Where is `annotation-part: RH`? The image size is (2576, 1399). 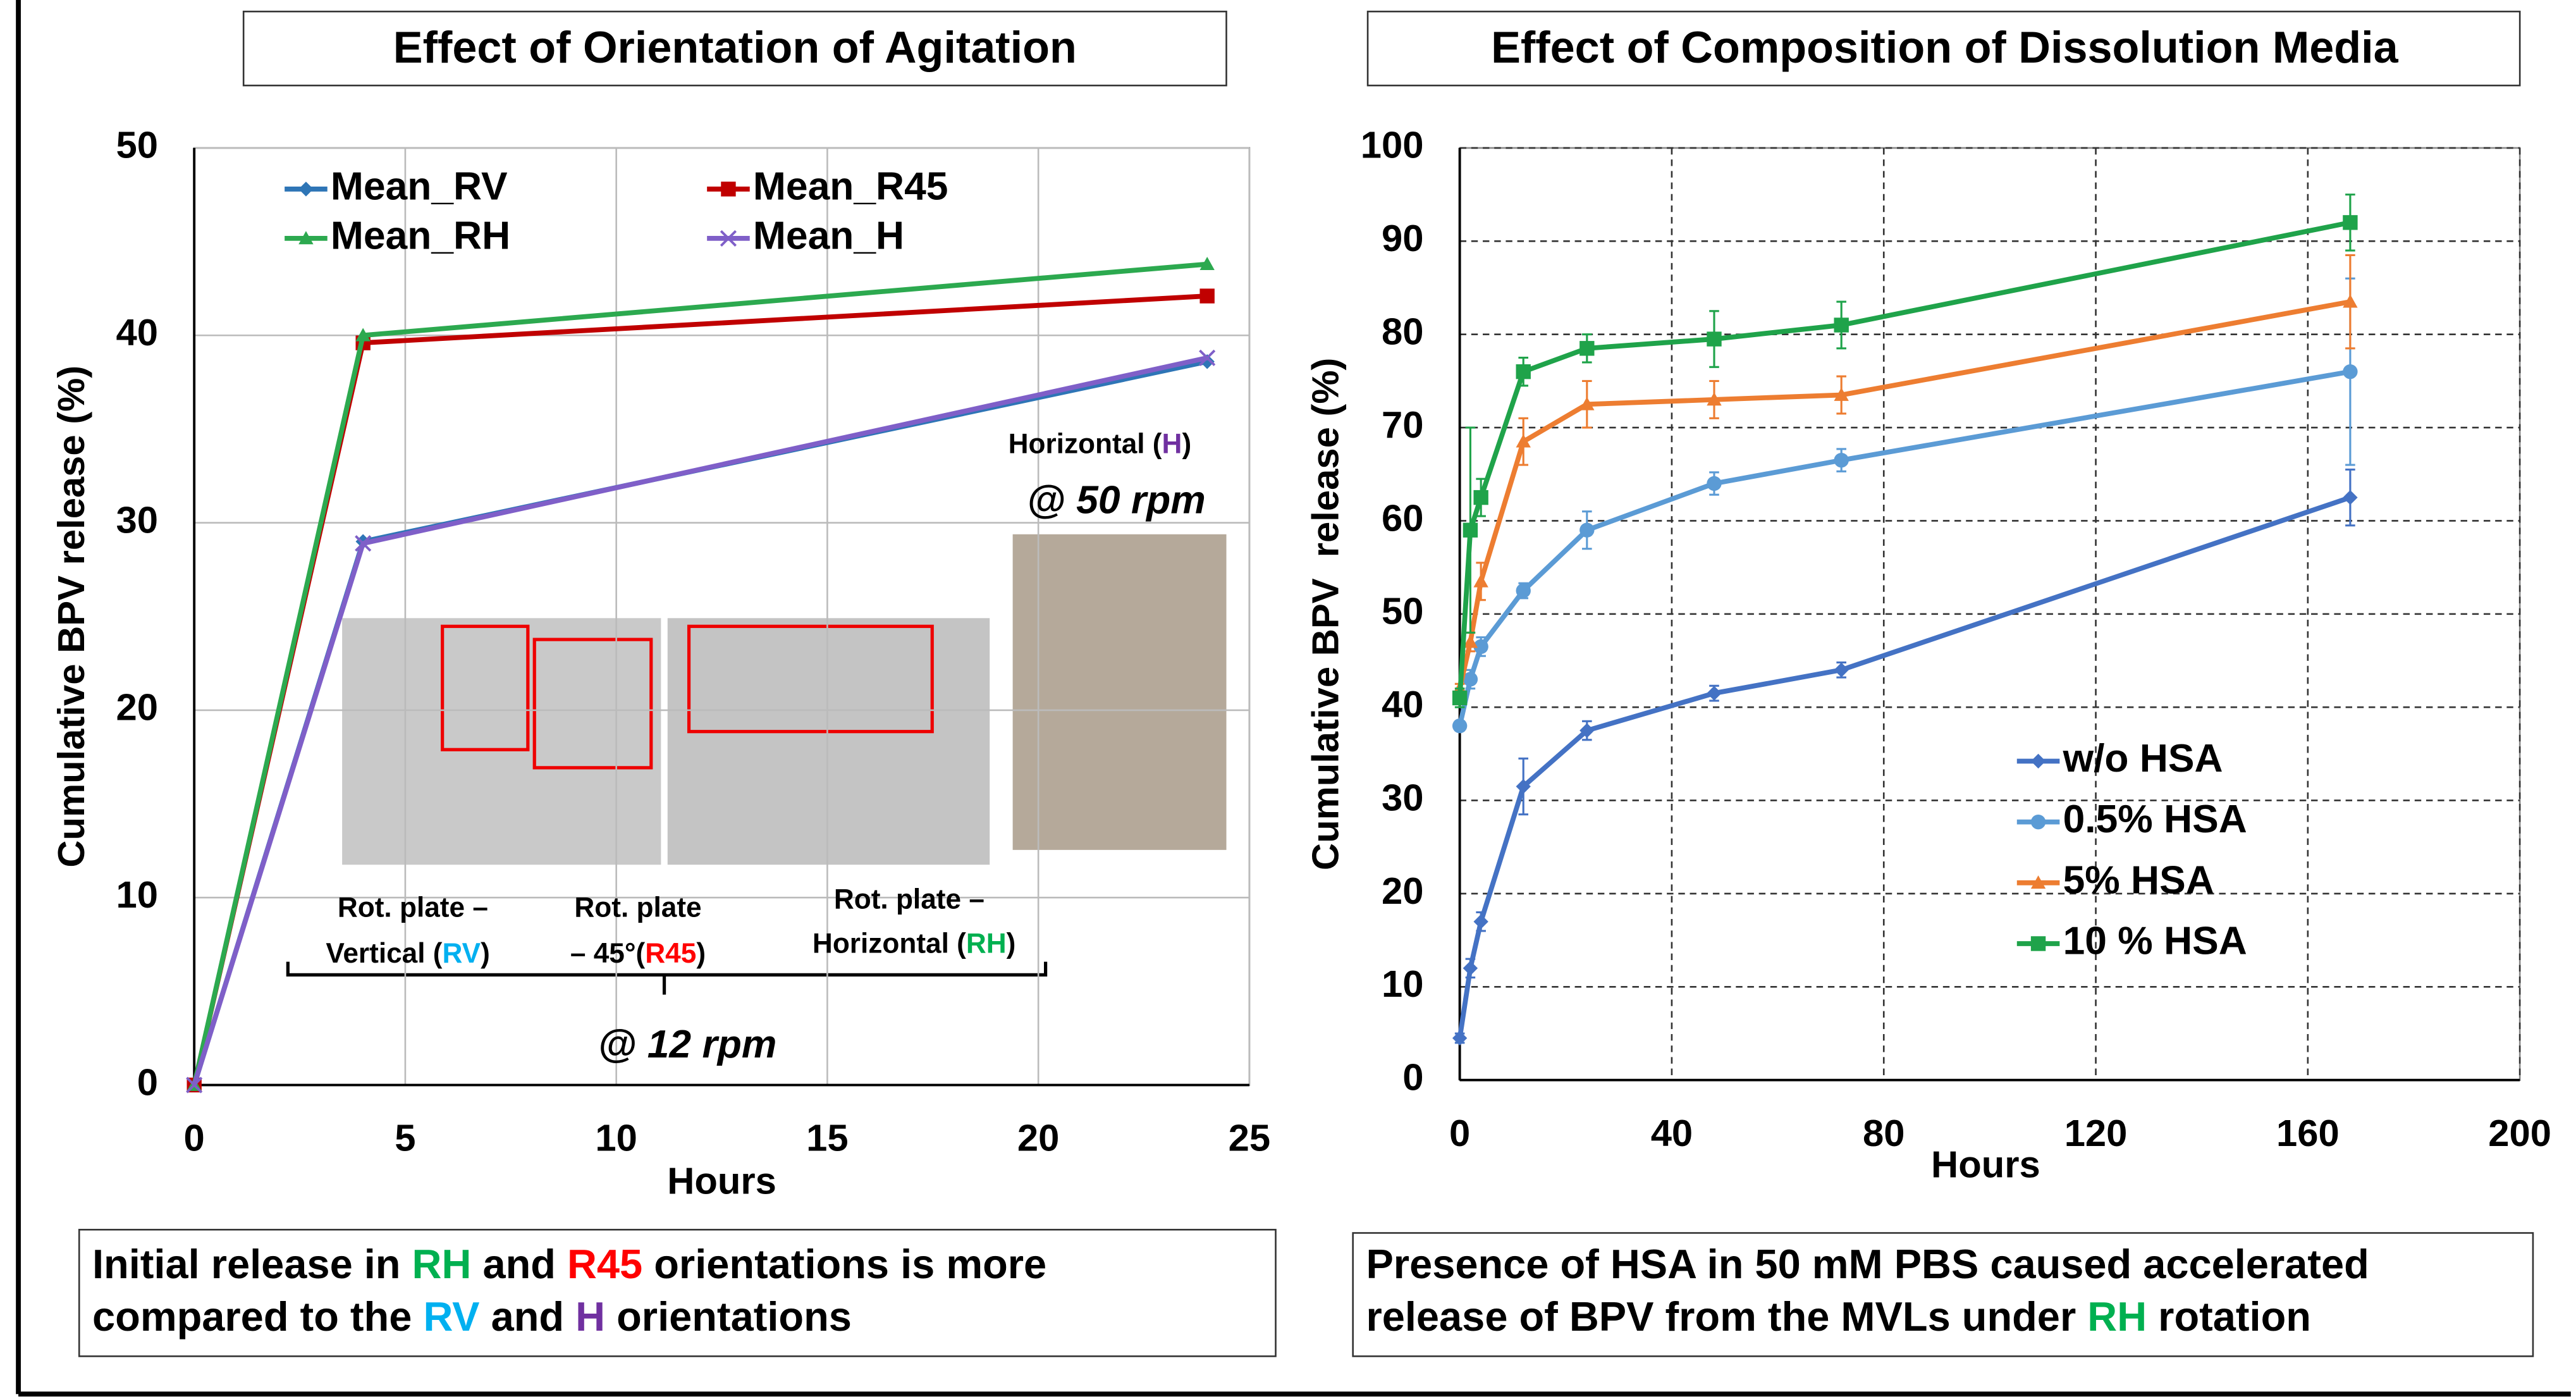 annotation-part: RH is located at coordinates (986, 943).